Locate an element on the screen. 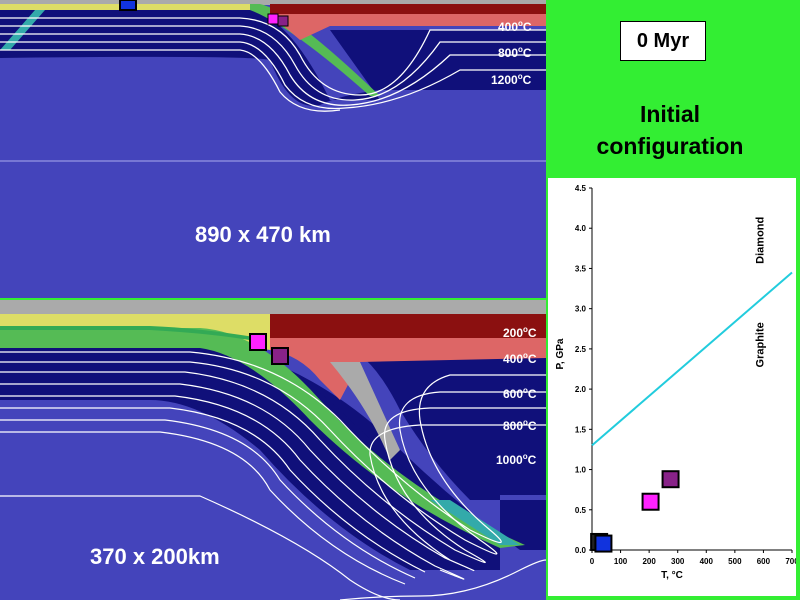 The image size is (800, 600). top-isotherms is located at coordinates (273, 64).